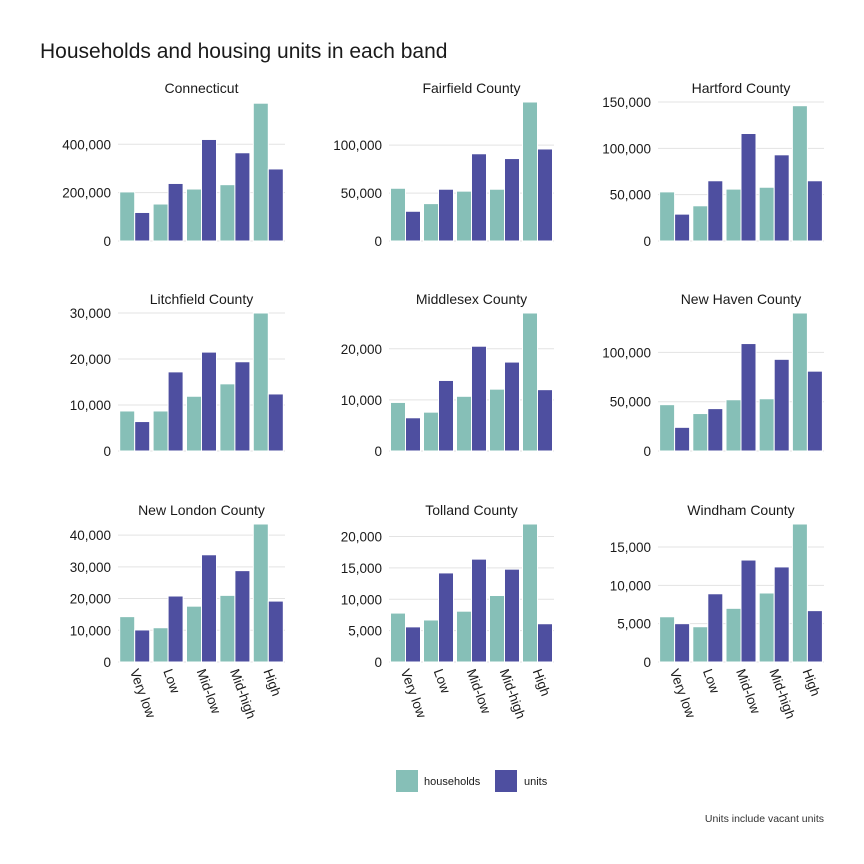 The image size is (864, 864). What do you see at coordinates (365, 631) in the screenshot?
I see `y-tick-label: 5,000` at bounding box center [365, 631].